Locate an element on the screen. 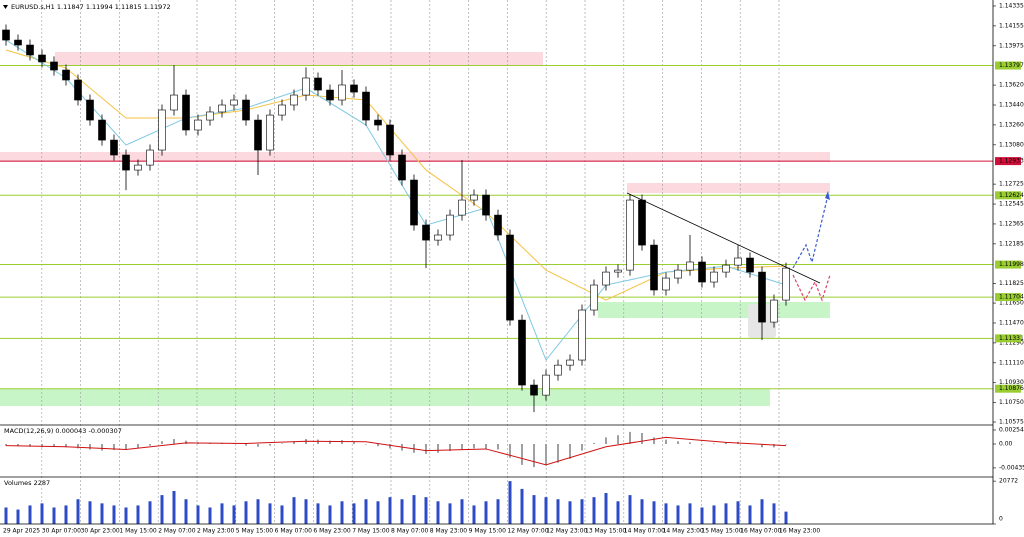 The height and width of the screenshot is (537, 1024). y-tick-label: 1.13260 is located at coordinates (1011, 124).